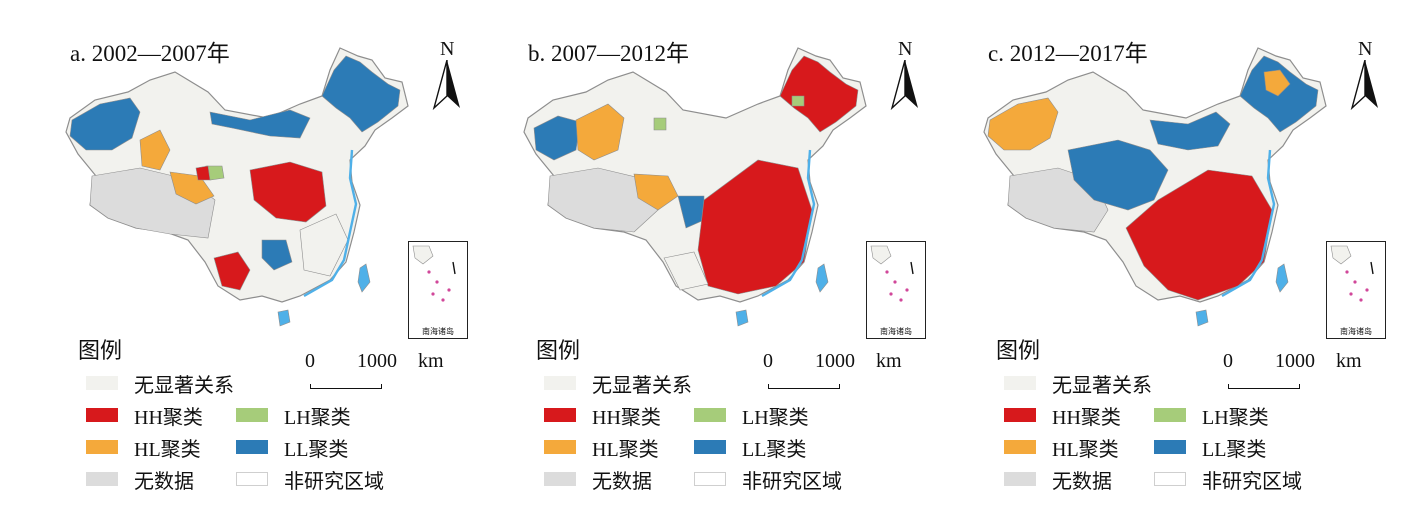  What do you see at coordinates (660, 124) in the screenshot?
I see `region-north-lh` at bounding box center [660, 124].